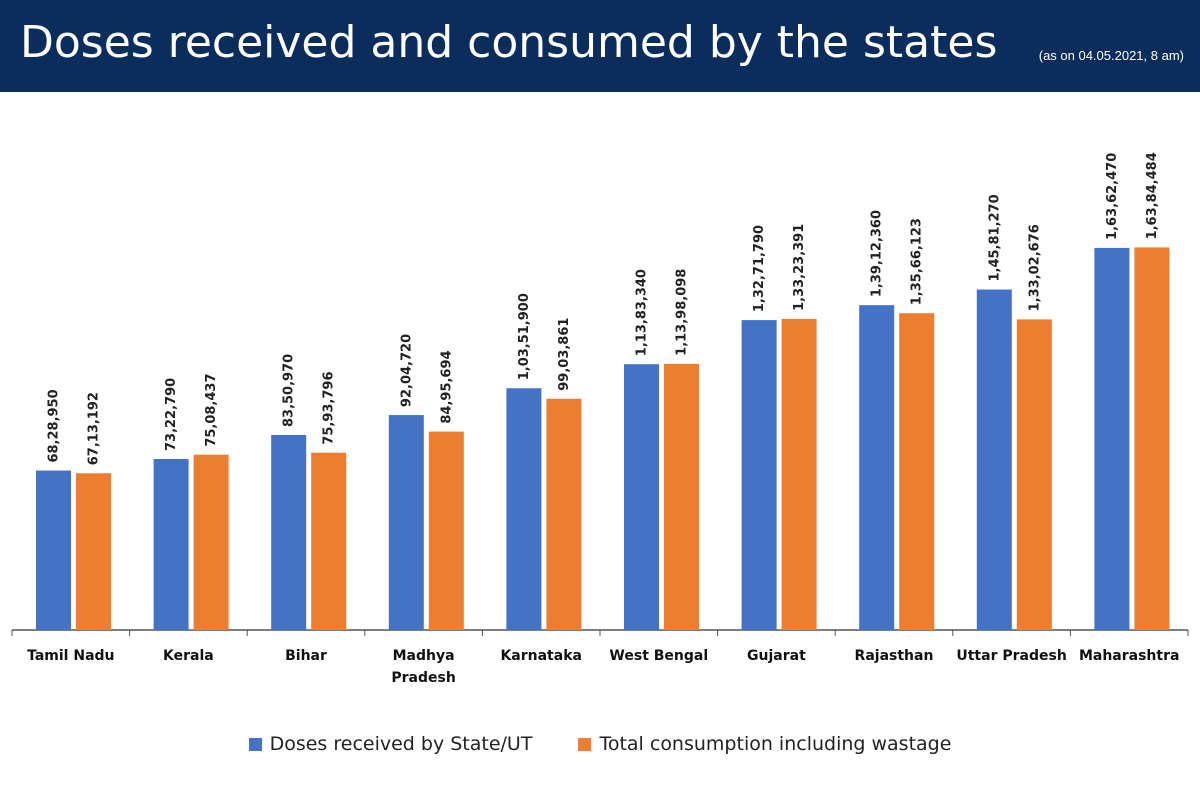  Describe the element at coordinates (799, 267) in the screenshot. I see `data-label-consumption: 1,33,23,391` at that location.